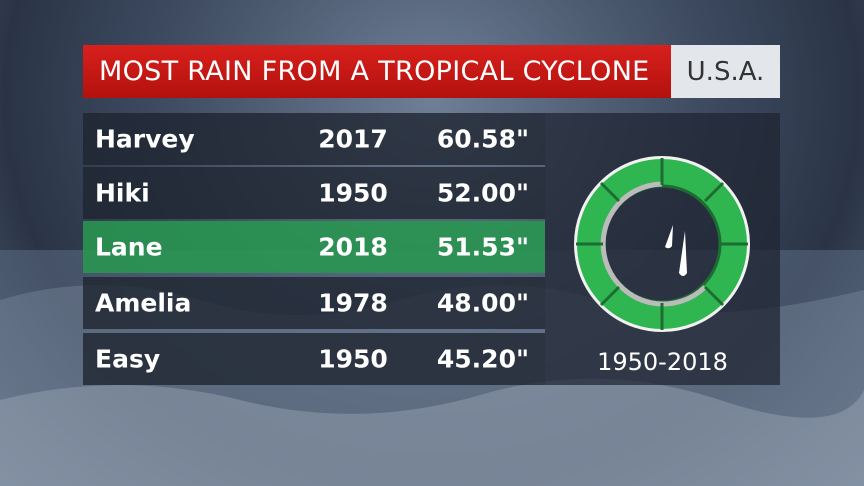 The width and height of the screenshot is (864, 486). What do you see at coordinates (122, 193) in the screenshot?
I see `storm-name: Hiki` at bounding box center [122, 193].